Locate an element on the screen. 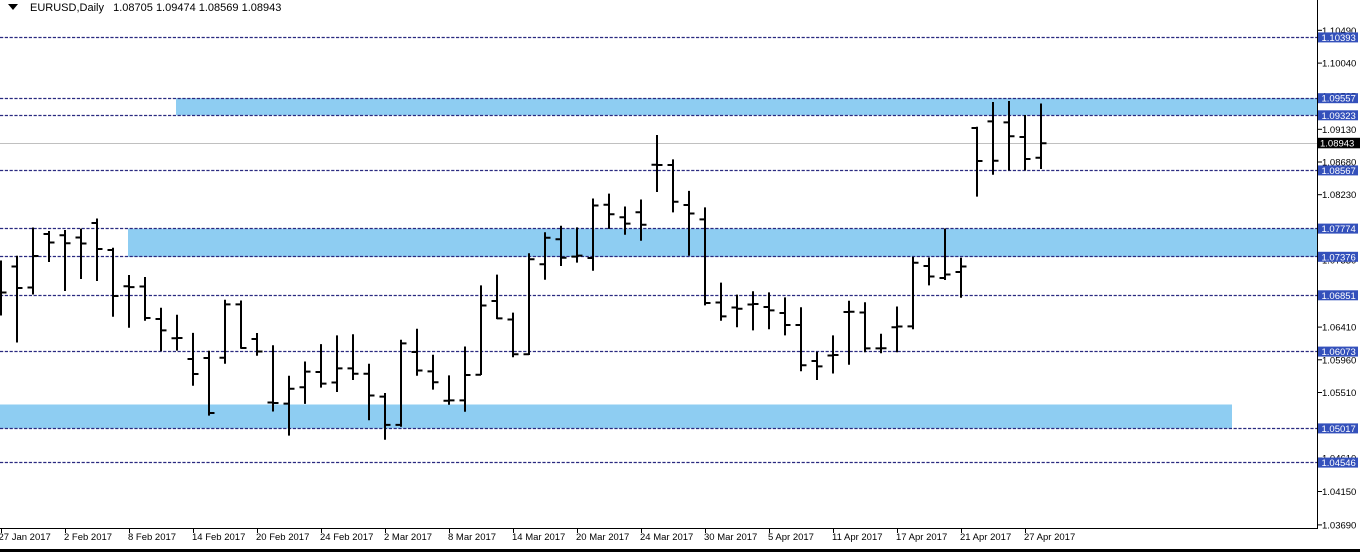  svg-text: 14 Mar 2017 is located at coordinates (538, 537).